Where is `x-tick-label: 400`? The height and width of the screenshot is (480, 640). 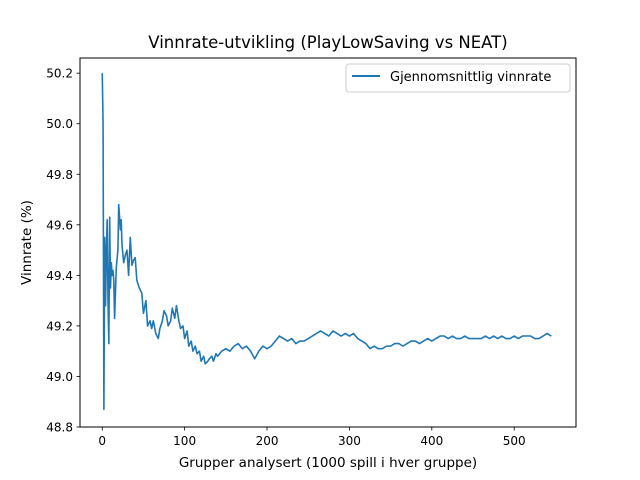 x-tick-label: 400 is located at coordinates (431, 441).